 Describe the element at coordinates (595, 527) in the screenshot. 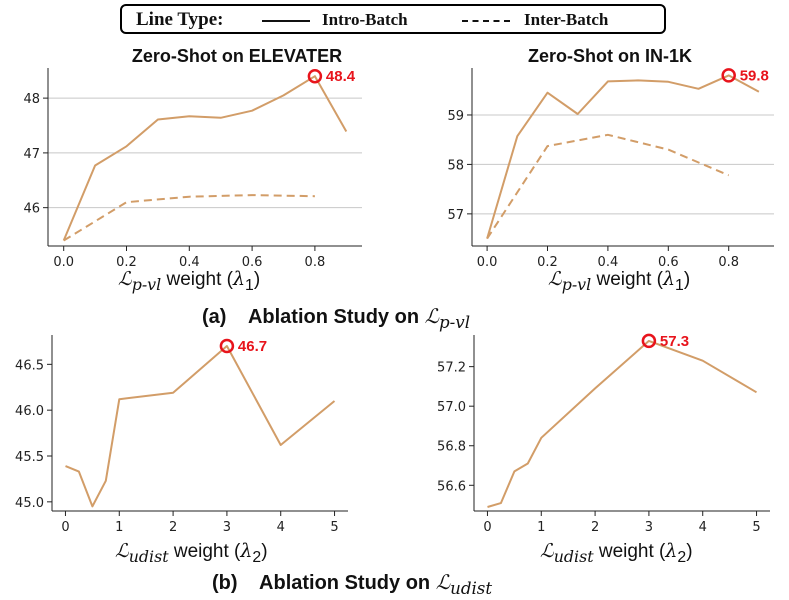

I see `x-tick-label-4-2: 2` at that location.